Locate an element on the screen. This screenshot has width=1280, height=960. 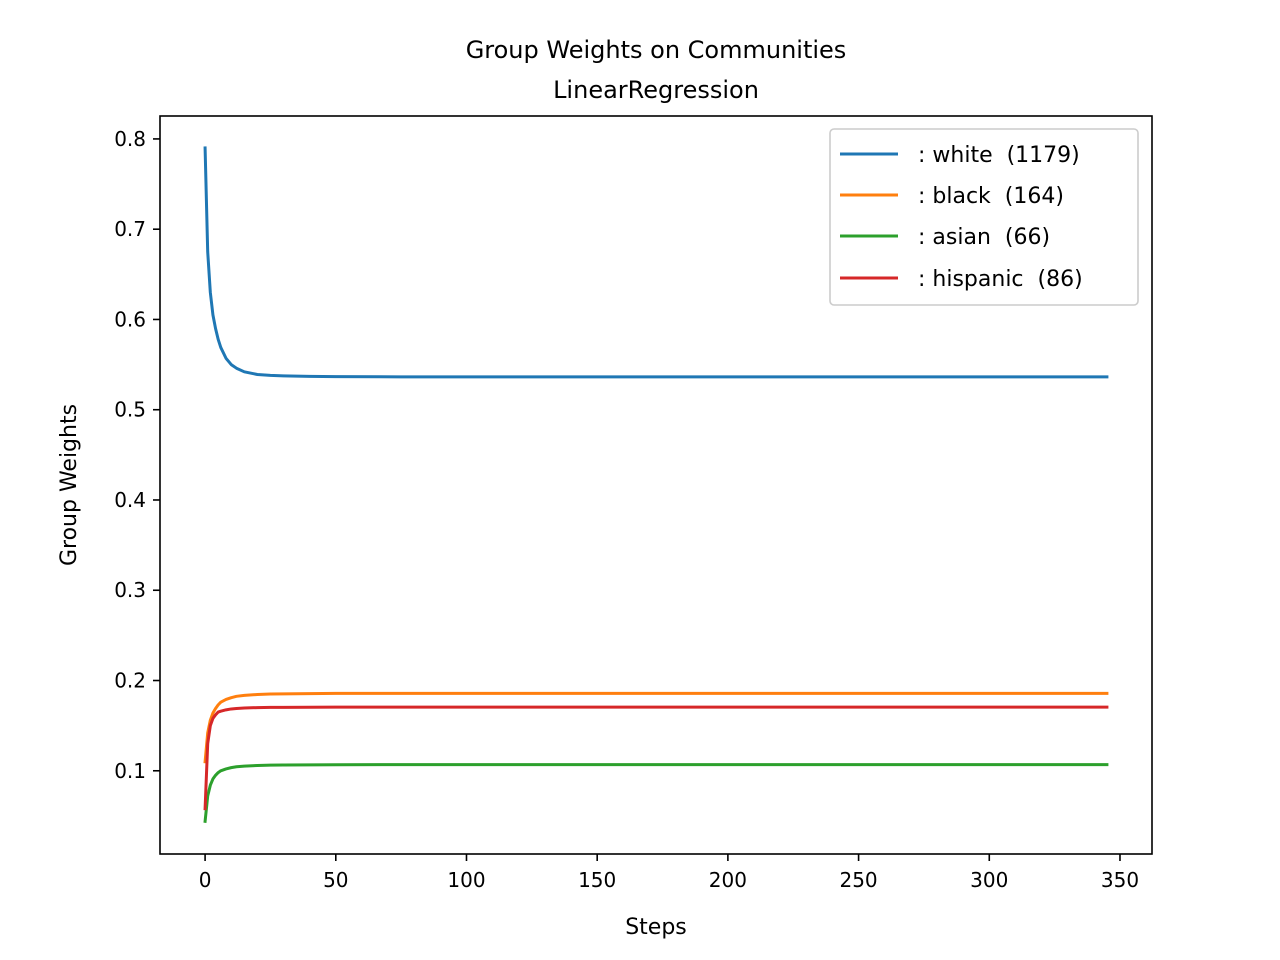
chart-subtitle: LinearRegression is located at coordinates (656, 90).